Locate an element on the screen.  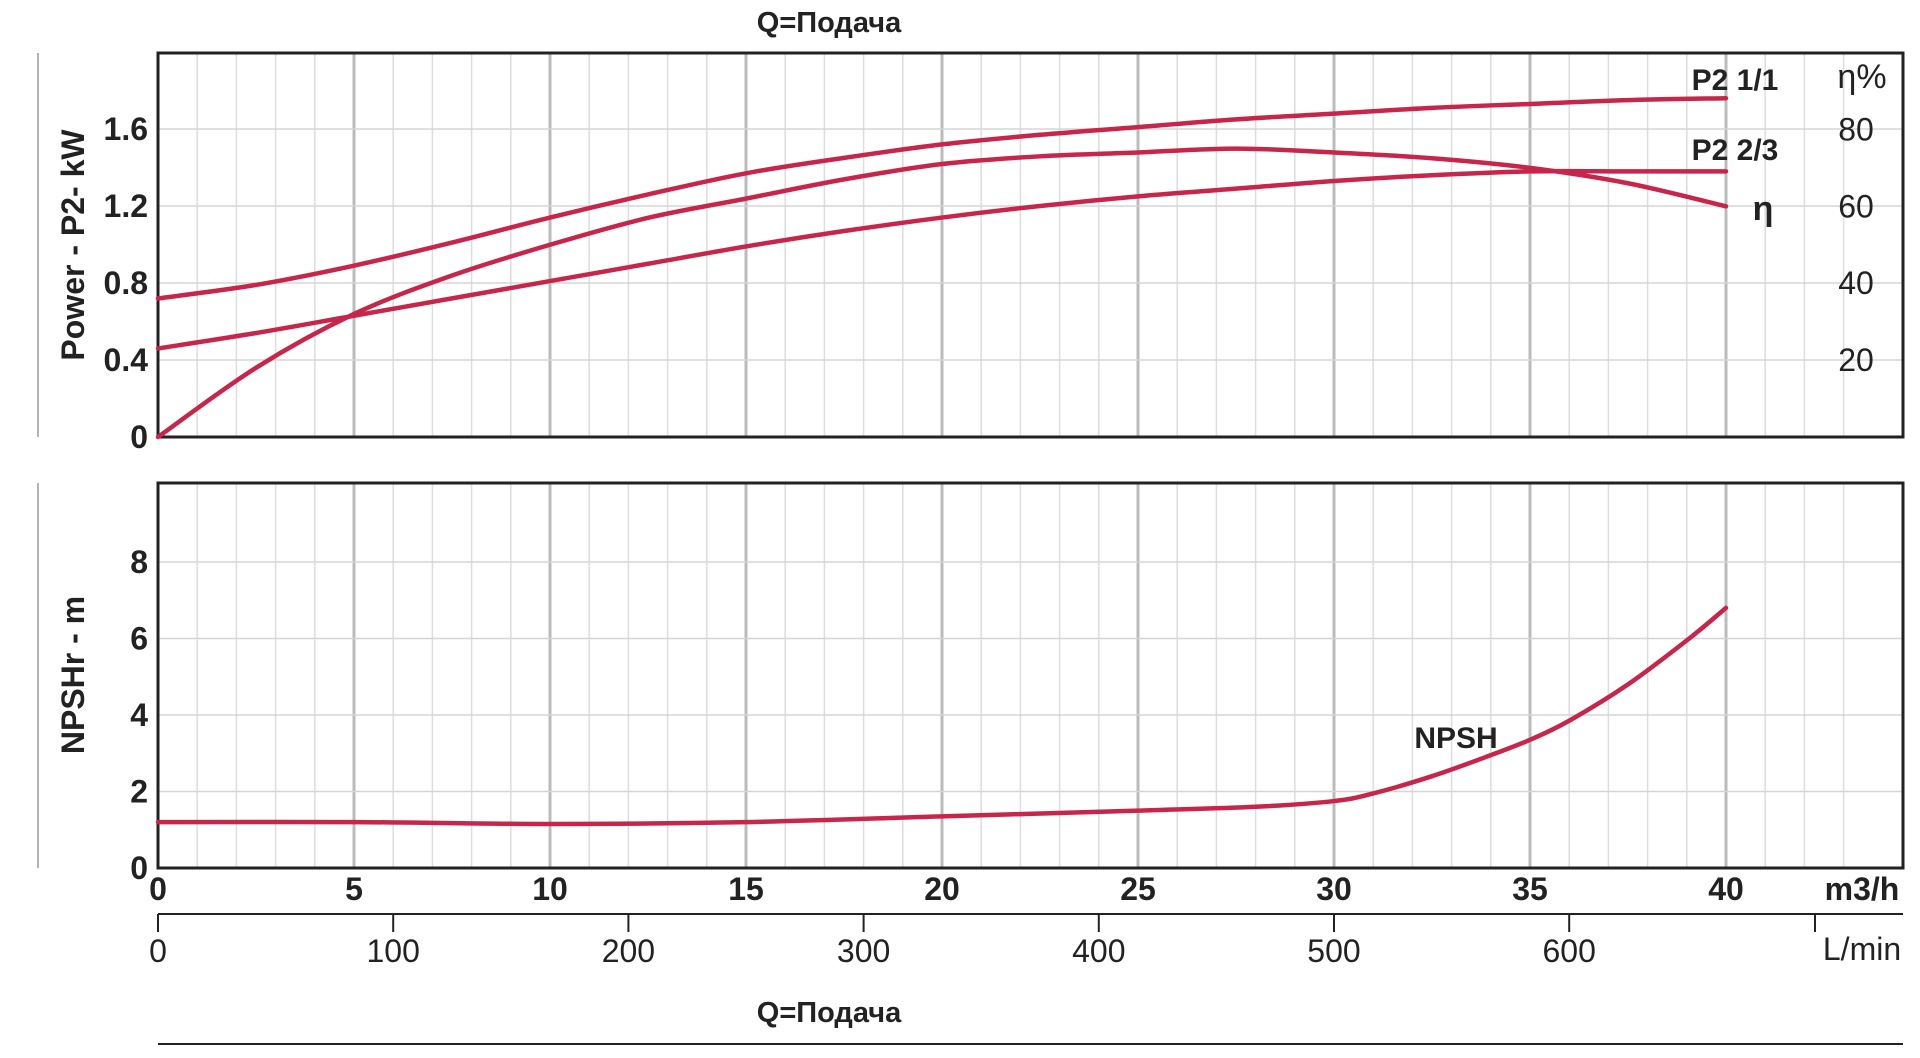
curve-p2-two-thirds is located at coordinates (942, 259).